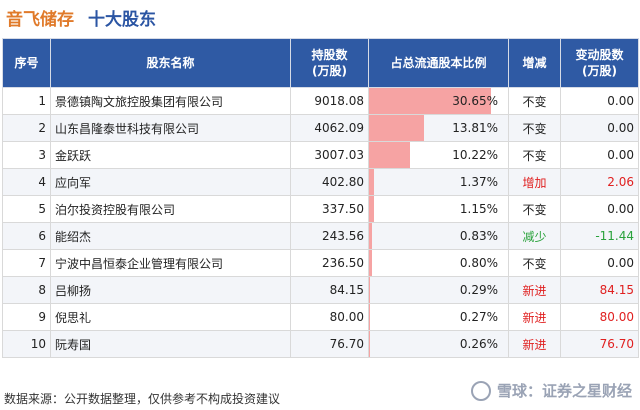 This screenshot has height=410, width=640. Describe the element at coordinates (599, 63) in the screenshot. I see `header-change: 变动股数 (万股)` at that location.